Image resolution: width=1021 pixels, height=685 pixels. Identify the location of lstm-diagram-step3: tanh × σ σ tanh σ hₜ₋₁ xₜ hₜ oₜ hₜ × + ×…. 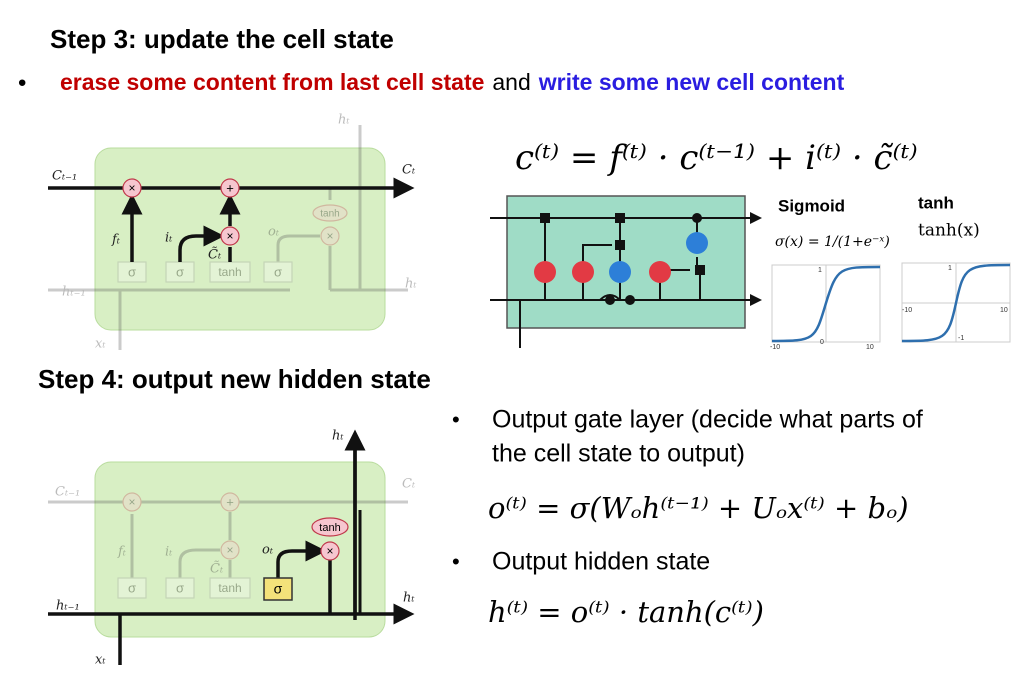
(232, 232).